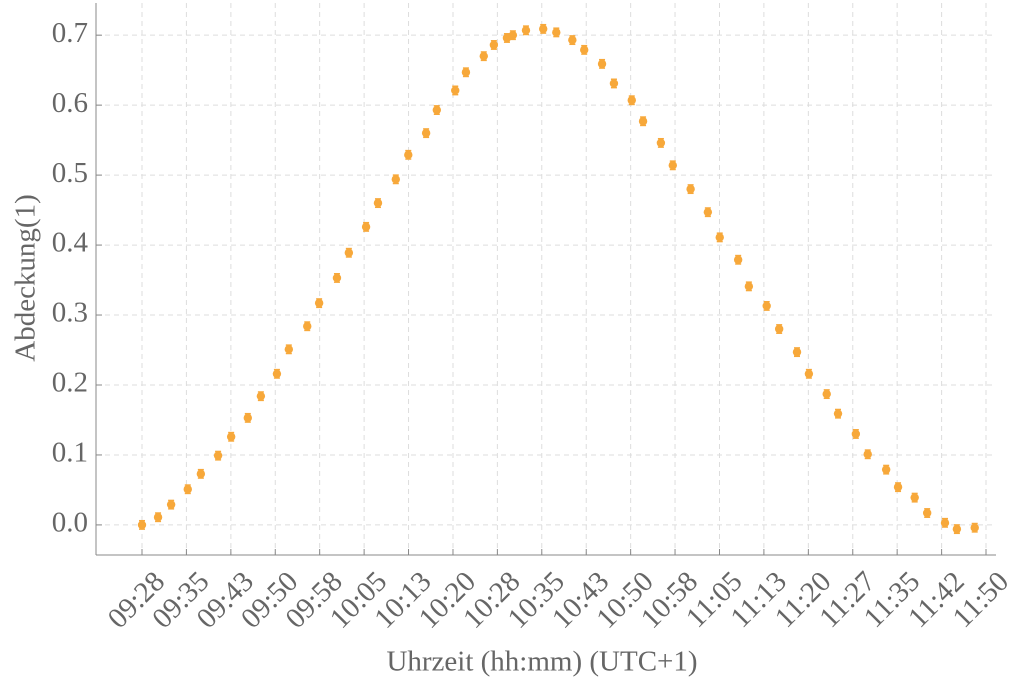  What do you see at coordinates (70, 173) in the screenshot?
I see `y-tick-label: 0.5` at bounding box center [70, 173].